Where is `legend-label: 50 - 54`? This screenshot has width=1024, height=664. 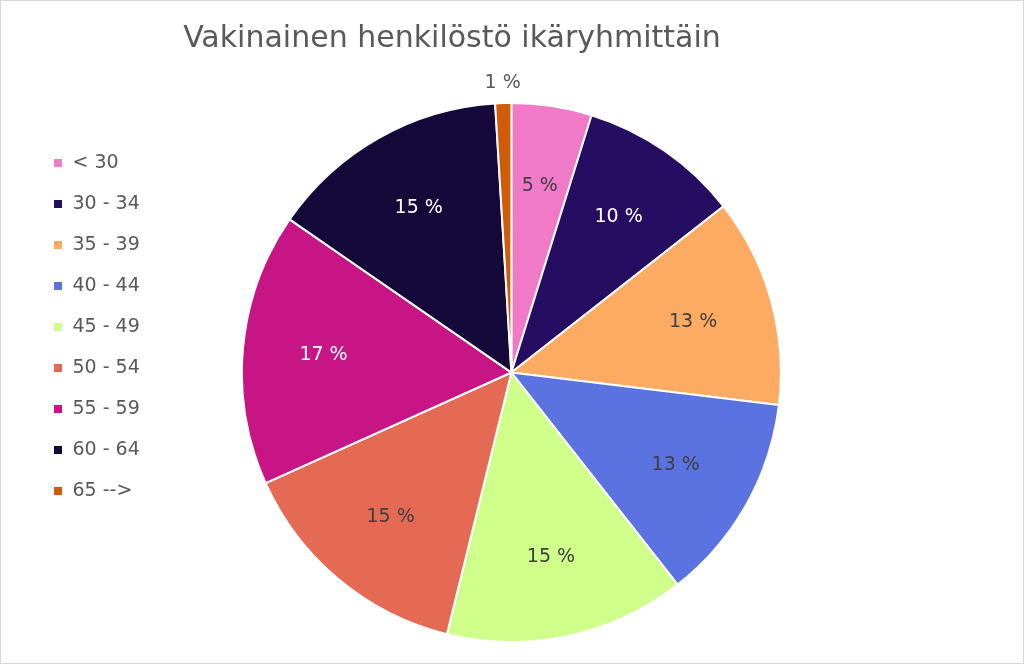
legend-label: 50 - 54 is located at coordinates (106, 365).